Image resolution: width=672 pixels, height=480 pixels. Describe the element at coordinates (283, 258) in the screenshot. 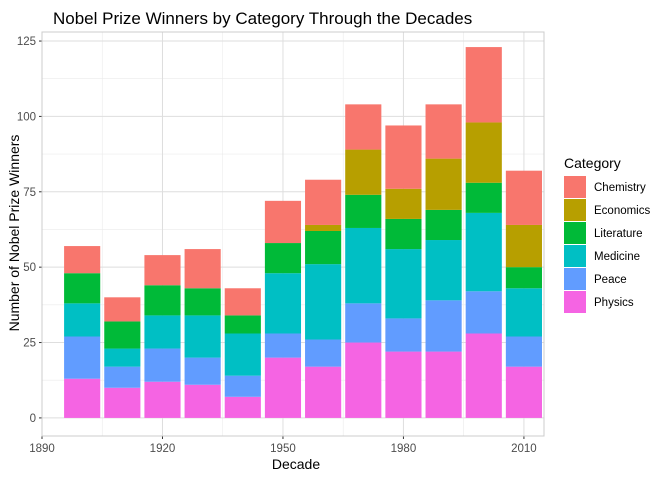

I see `bar-segment-literature-1950` at that location.